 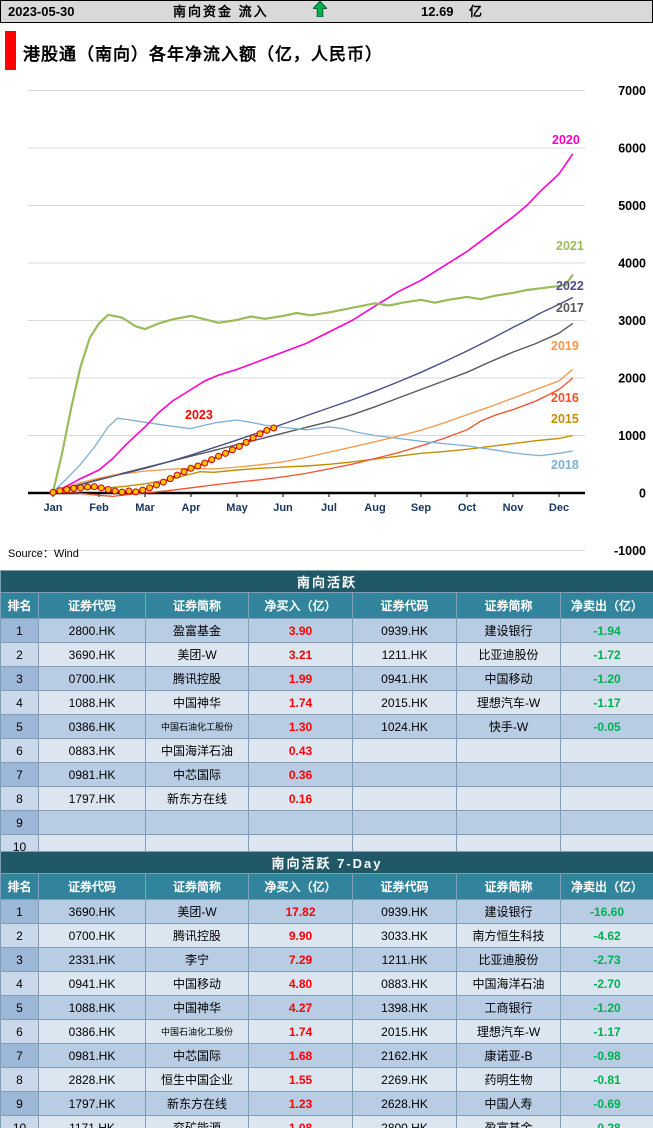 I want to click on x-axis-label: Jan, so click(x=53, y=508).